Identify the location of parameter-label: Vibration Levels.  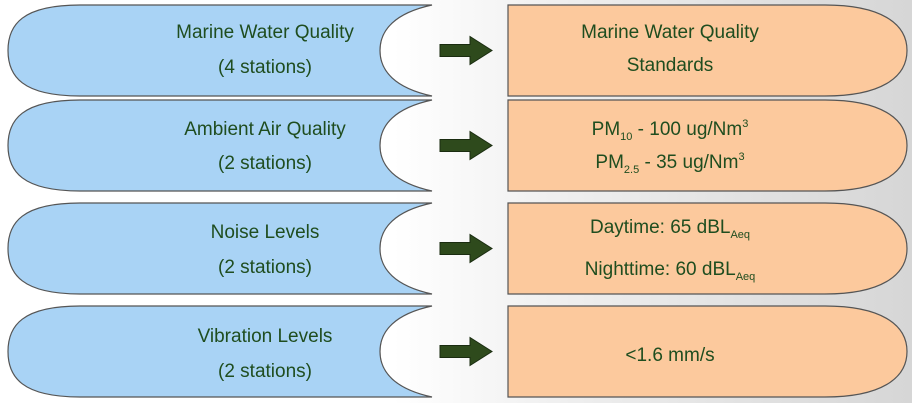
(265, 336).